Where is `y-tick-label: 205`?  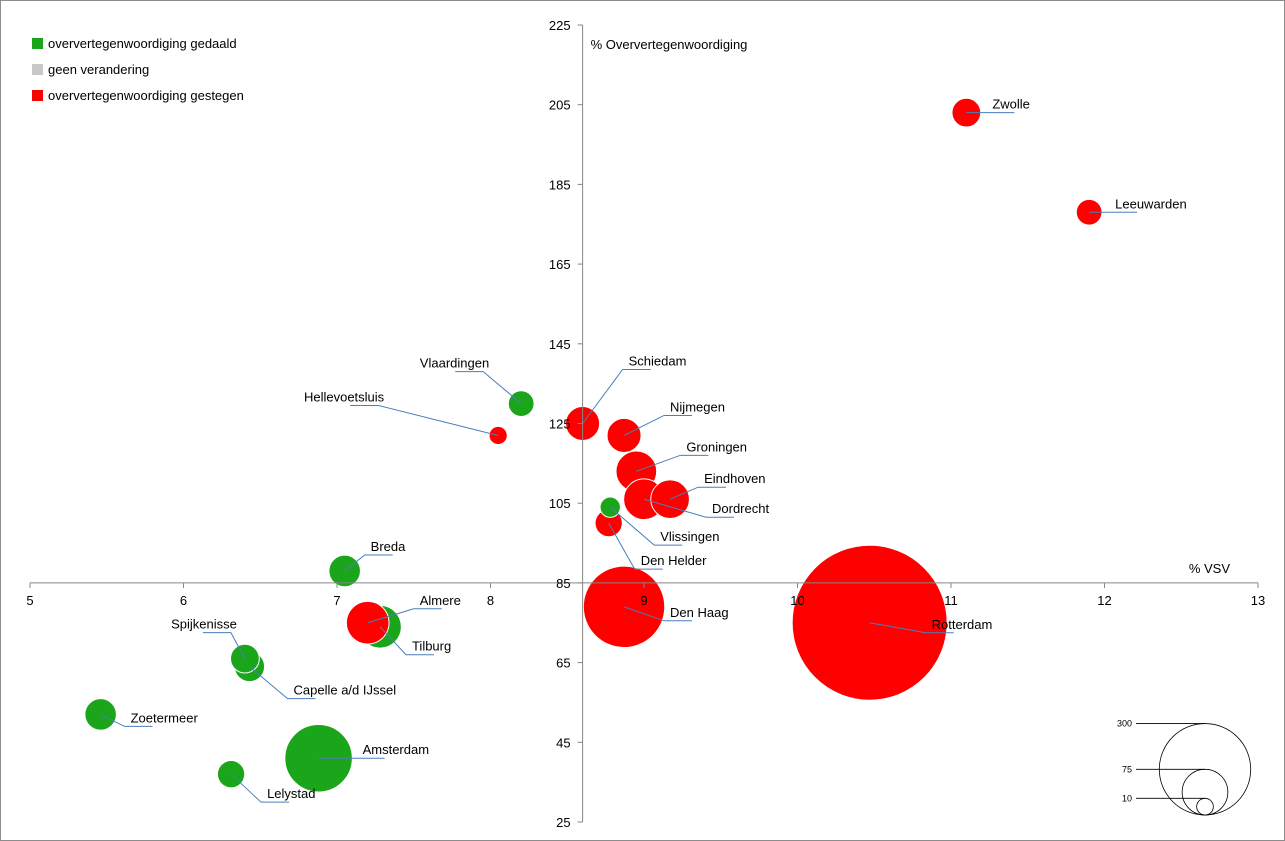
y-tick-label: 205 is located at coordinates (560, 105).